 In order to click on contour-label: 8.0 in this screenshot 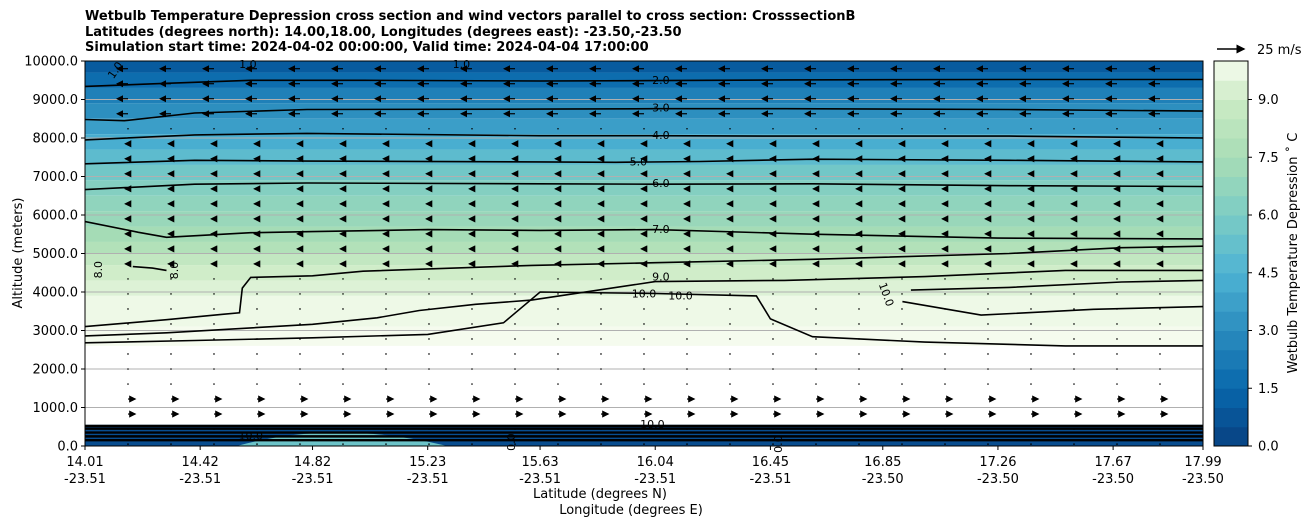, I will do `click(98, 270)`.